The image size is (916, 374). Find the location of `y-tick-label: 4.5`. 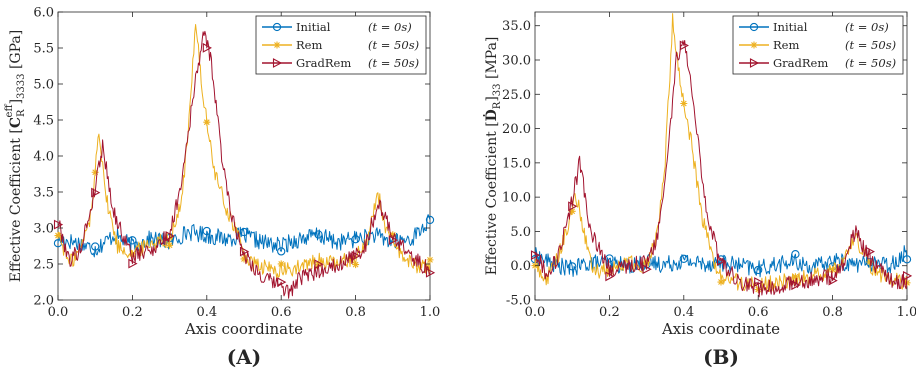

y-tick-label: 4.5 is located at coordinates (43, 121).